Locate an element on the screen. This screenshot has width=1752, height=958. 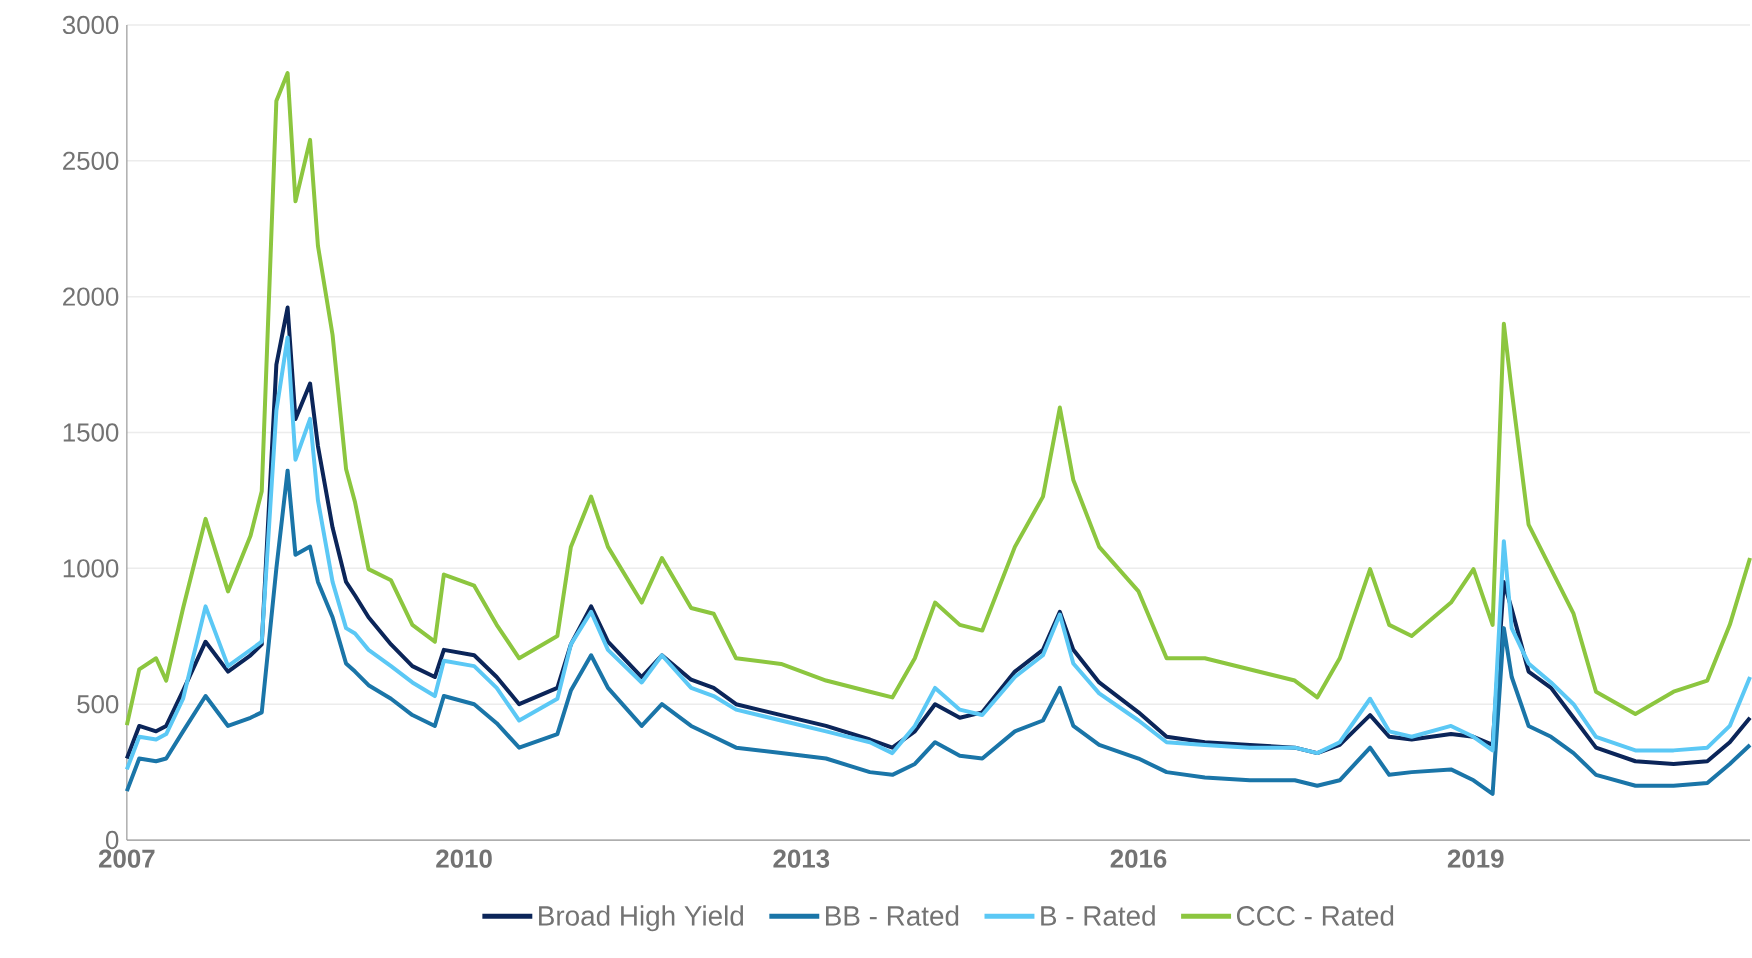
y-tick-label: 2000 is located at coordinates (91, 296).